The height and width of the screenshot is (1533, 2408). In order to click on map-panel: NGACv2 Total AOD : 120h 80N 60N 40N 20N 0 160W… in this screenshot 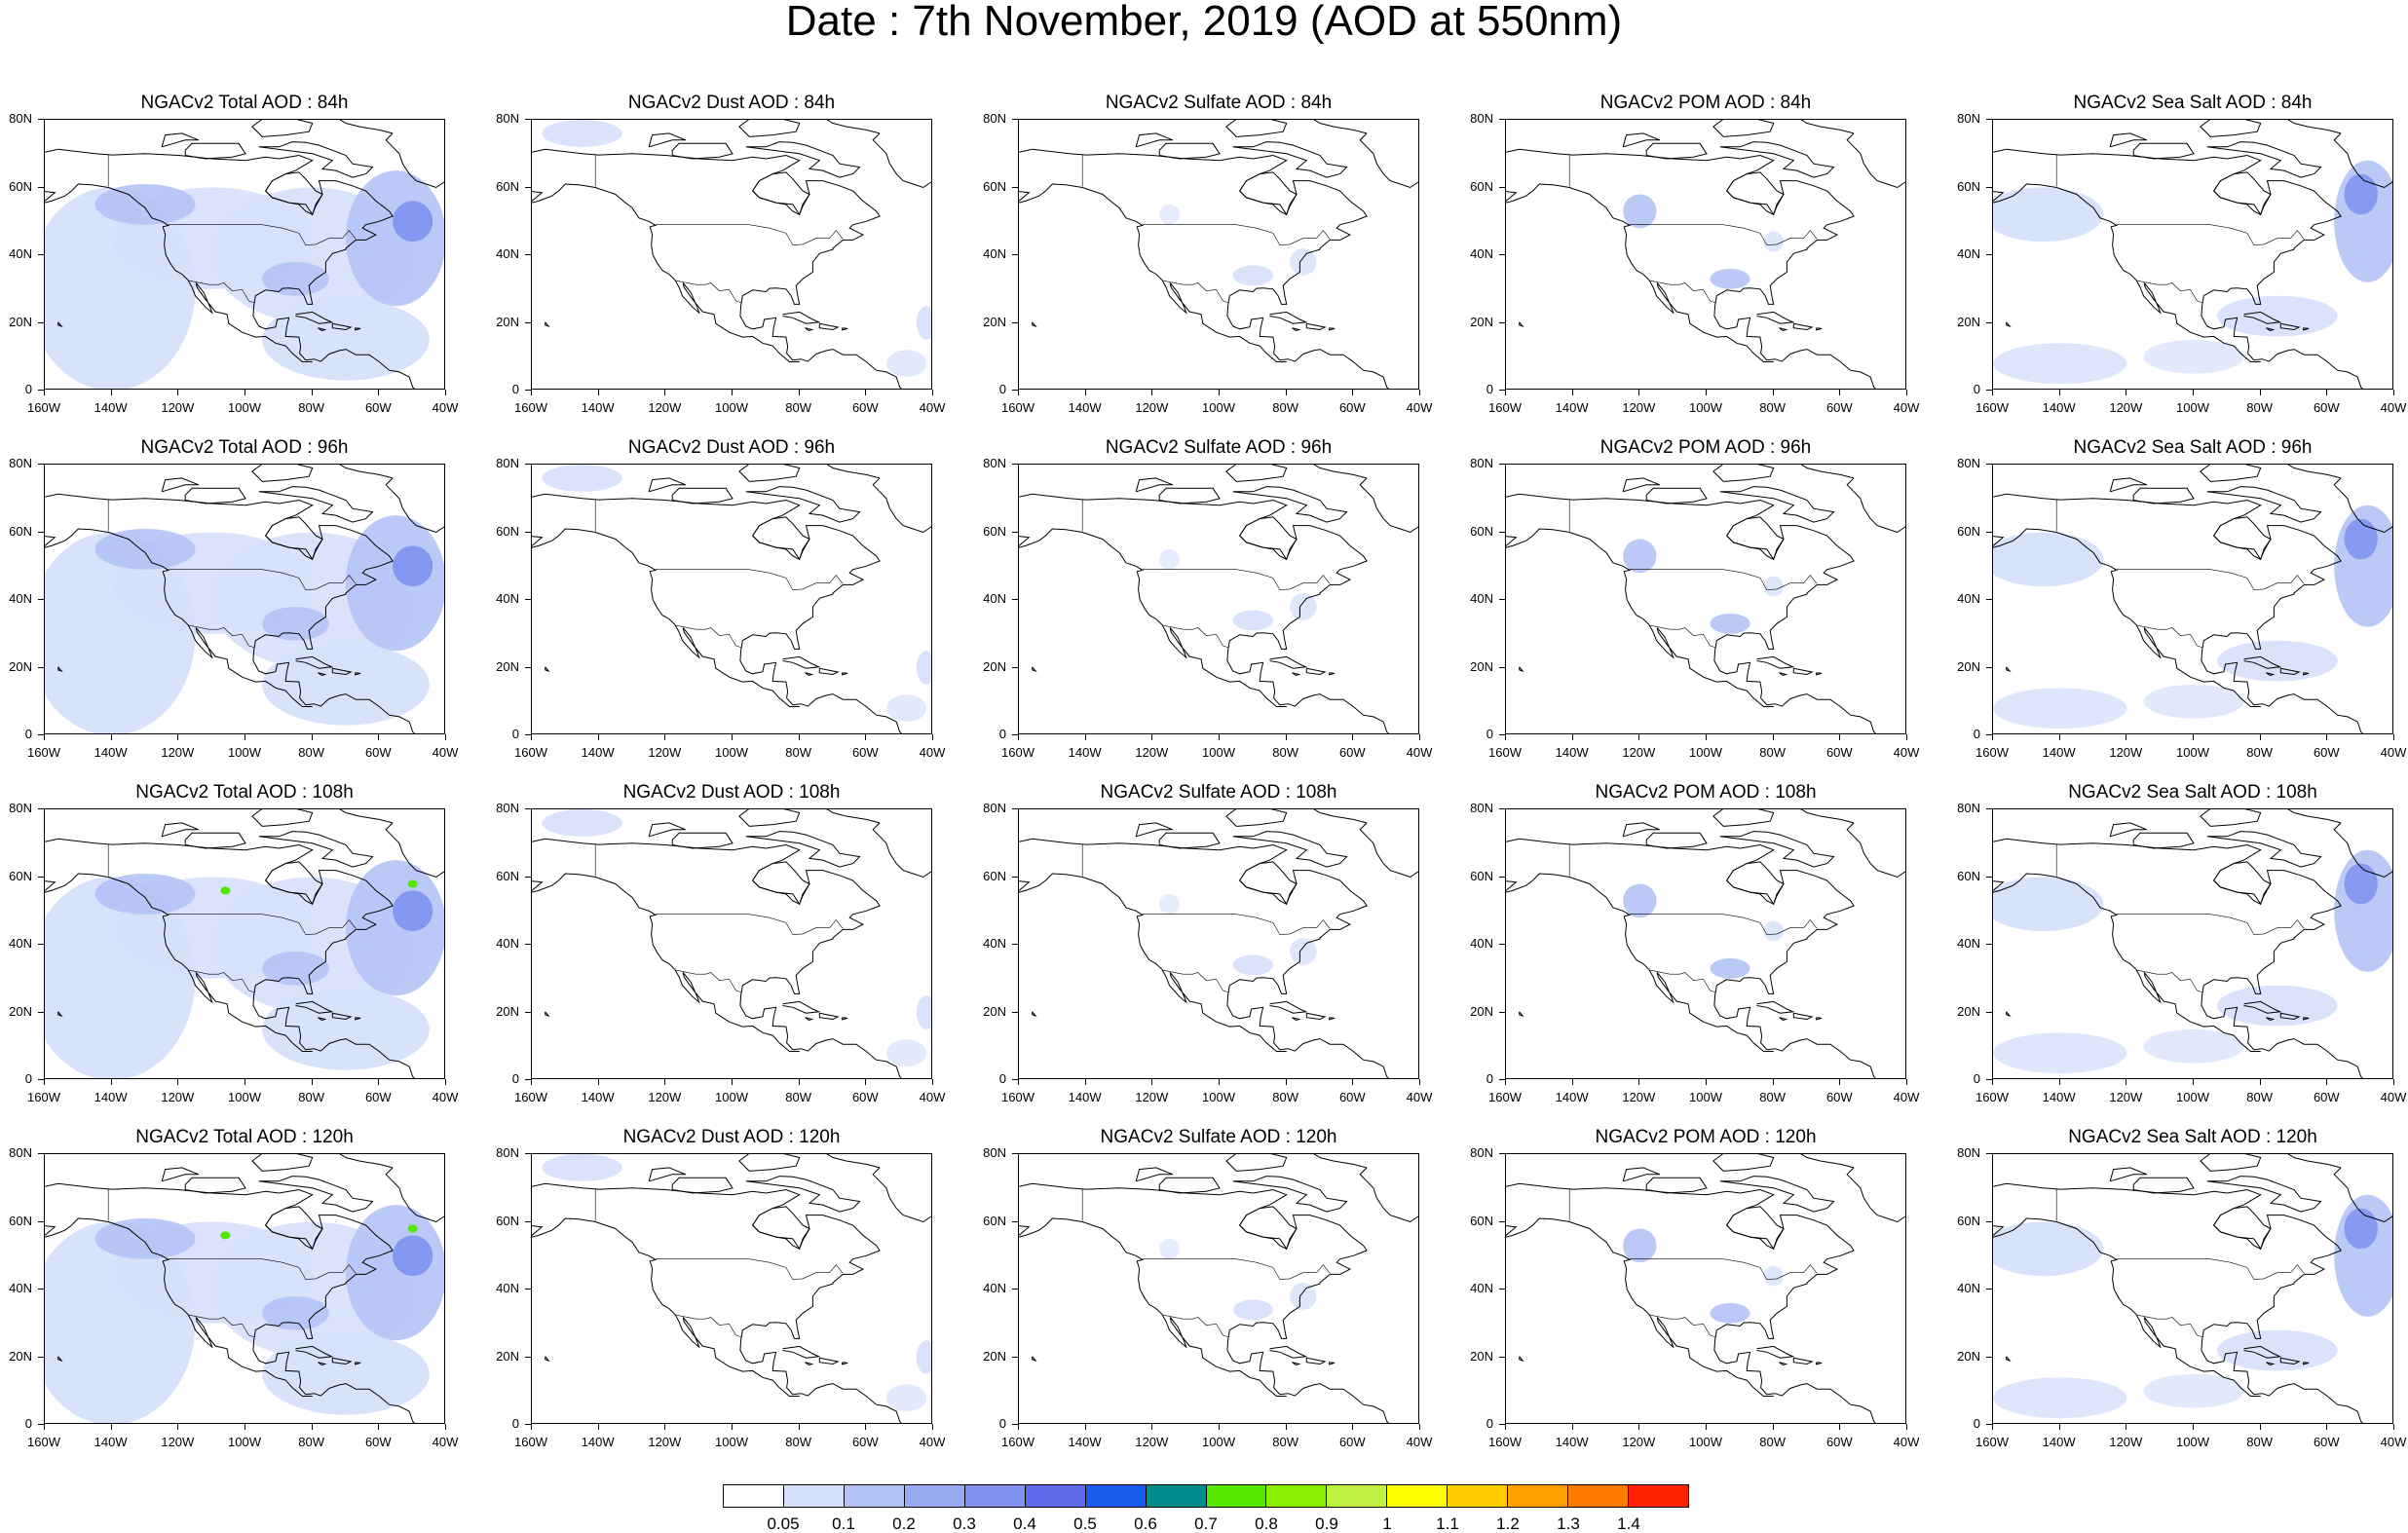, I will do `click(233, 1288)`.